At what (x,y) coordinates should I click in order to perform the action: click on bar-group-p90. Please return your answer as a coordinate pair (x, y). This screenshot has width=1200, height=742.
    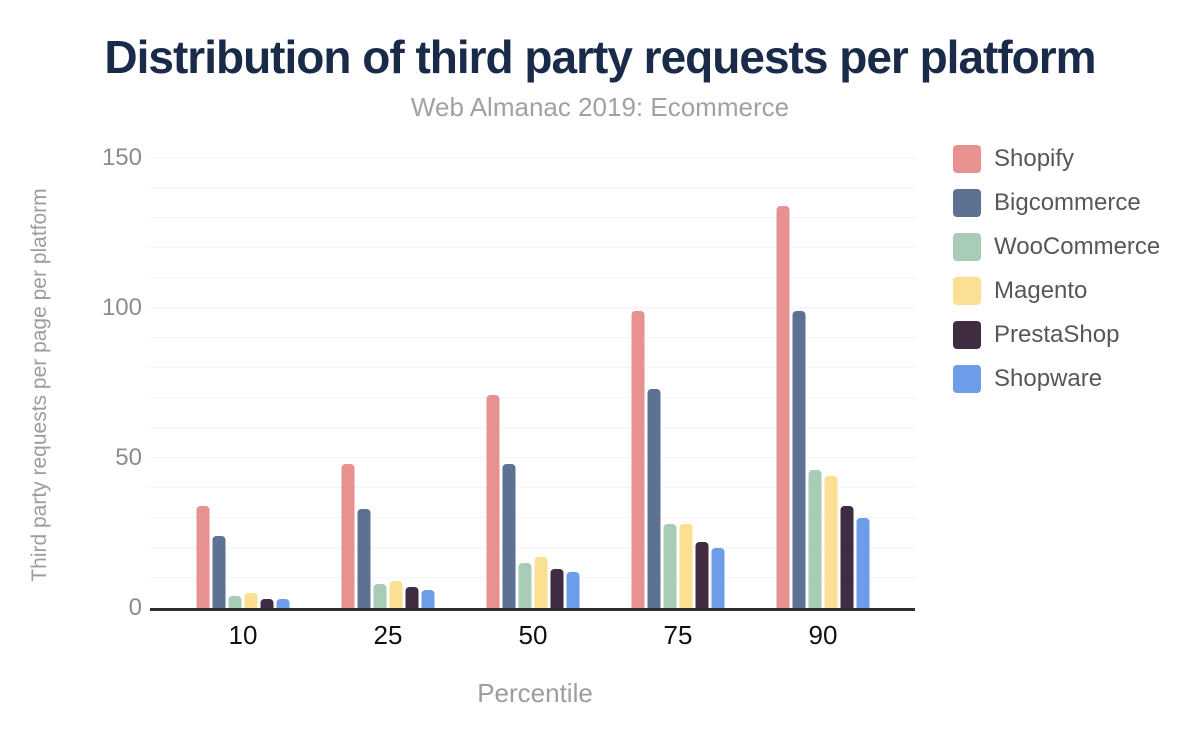
    Looking at the image, I should click on (823, 407).